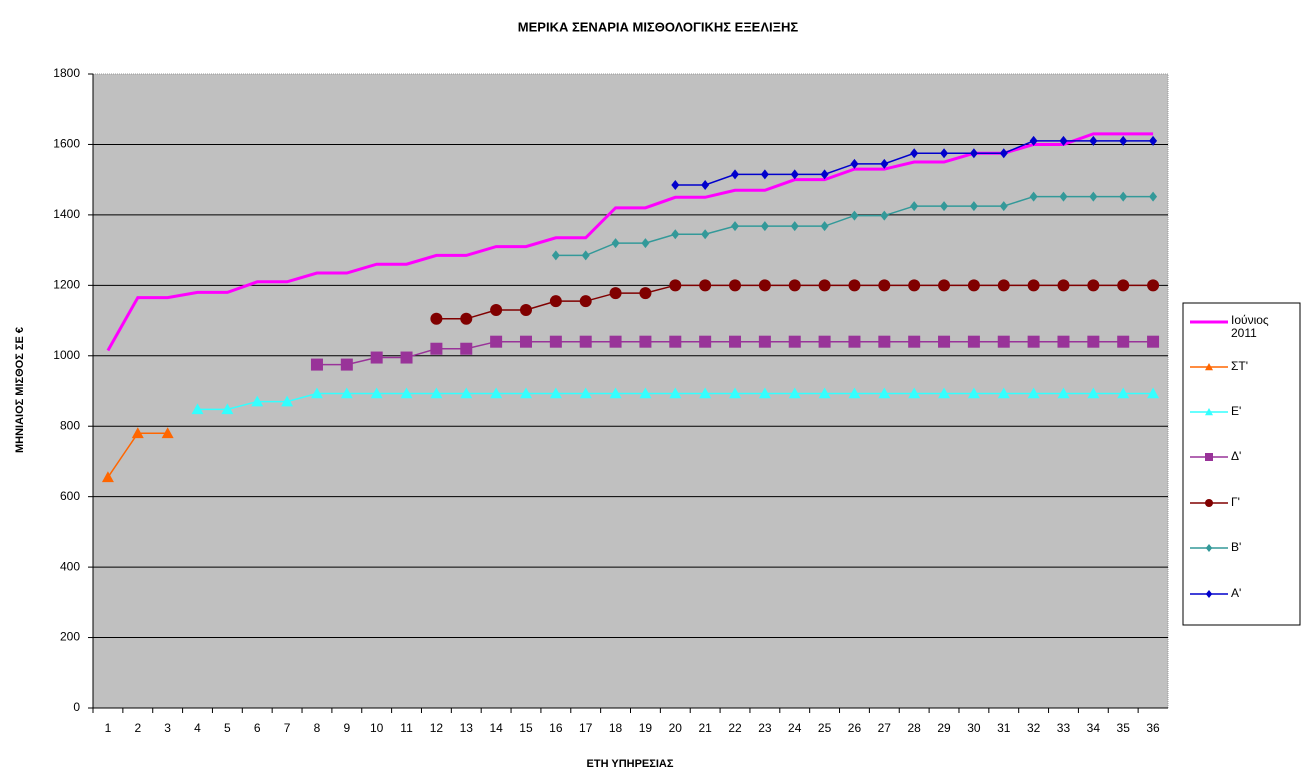 This screenshot has width=1315, height=776. Describe the element at coordinates (974, 728) in the screenshot. I see `x-tick-label: 30` at that location.